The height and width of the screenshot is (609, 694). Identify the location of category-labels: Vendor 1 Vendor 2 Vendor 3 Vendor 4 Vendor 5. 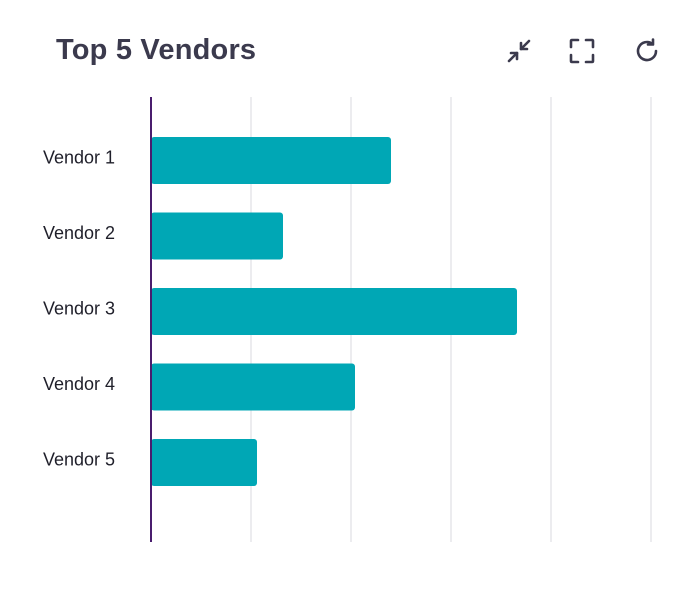
(79, 308).